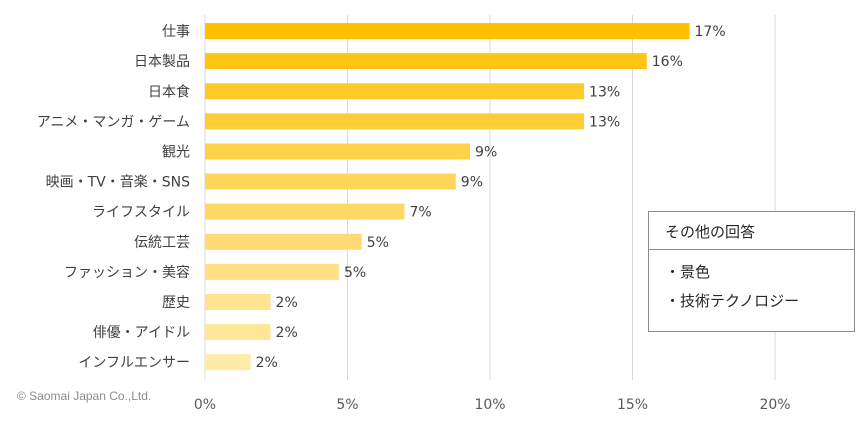 This screenshot has width=857, height=421. Describe the element at coordinates (127, 272) in the screenshot. I see `category-label: ファッション・美容` at that location.